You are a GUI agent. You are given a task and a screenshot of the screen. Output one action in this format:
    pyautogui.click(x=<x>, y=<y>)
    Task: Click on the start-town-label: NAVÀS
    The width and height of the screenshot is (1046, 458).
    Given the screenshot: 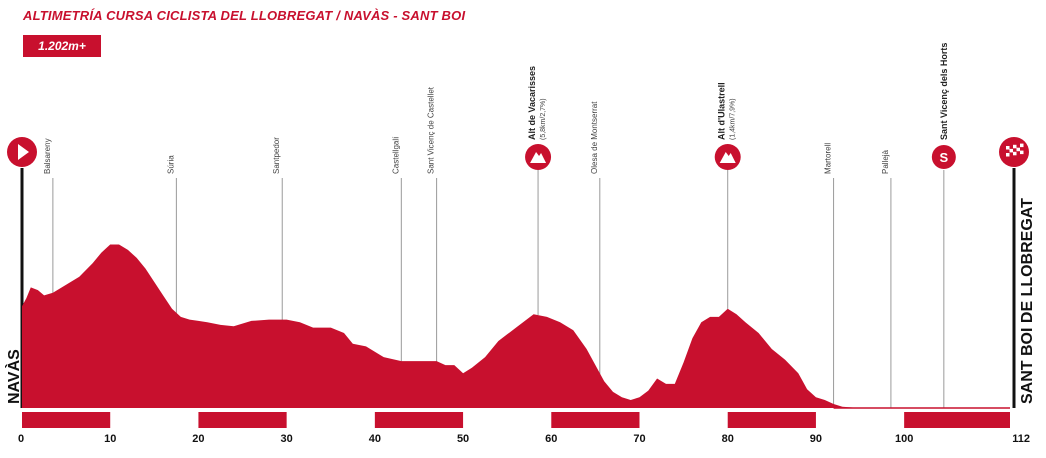 What is the action you would take?
    pyautogui.click(x=13, y=376)
    